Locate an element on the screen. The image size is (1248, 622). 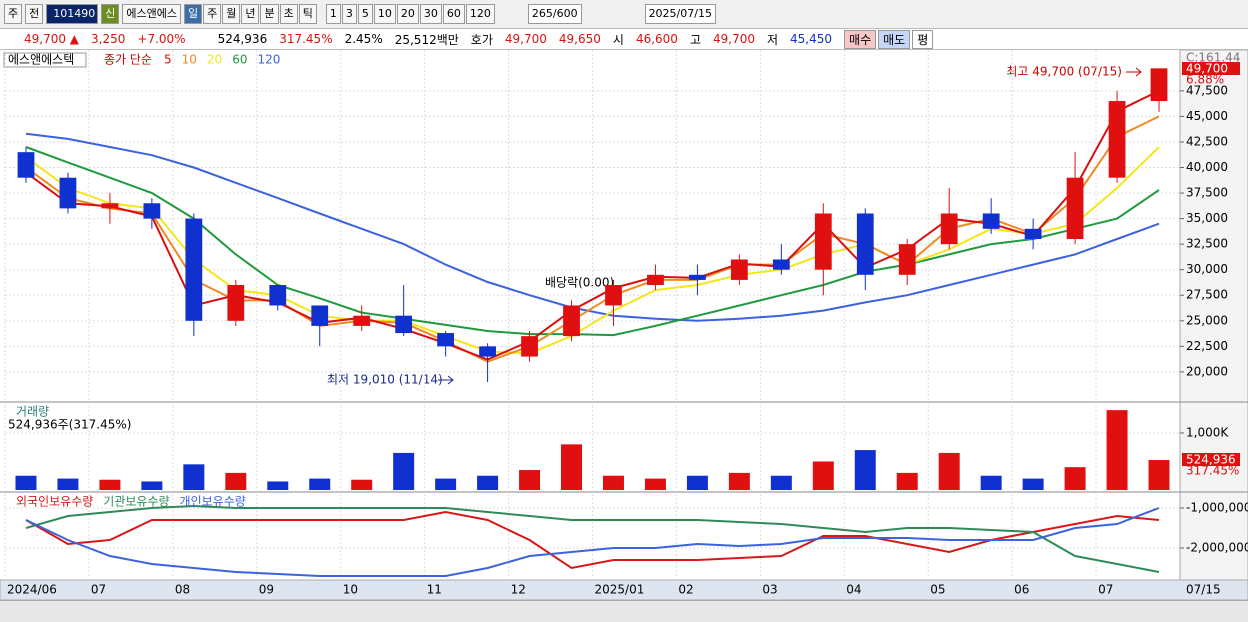
change-label: 6.88% is located at coordinates (1205, 80).